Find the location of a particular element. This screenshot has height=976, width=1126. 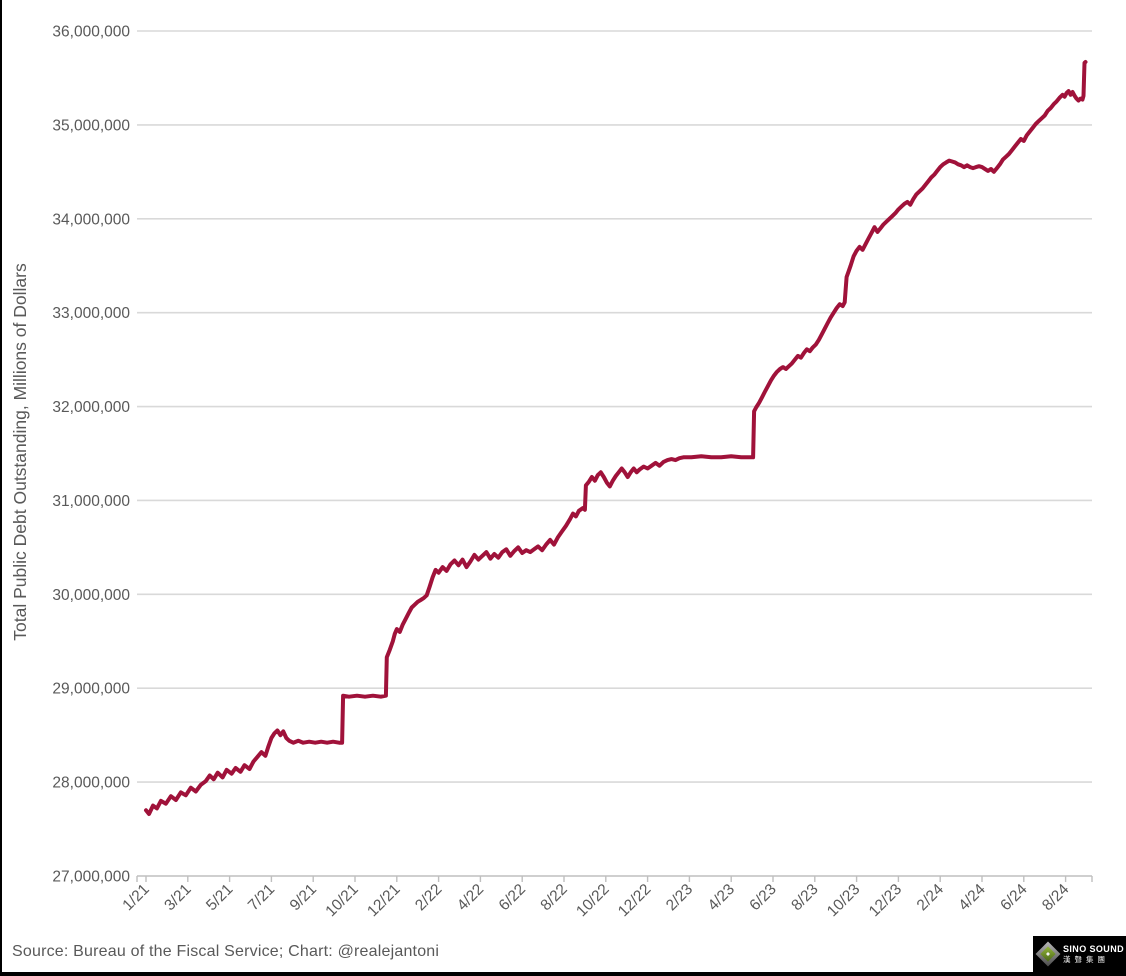

x-tick-label: 12/21 is located at coordinates (383, 900).